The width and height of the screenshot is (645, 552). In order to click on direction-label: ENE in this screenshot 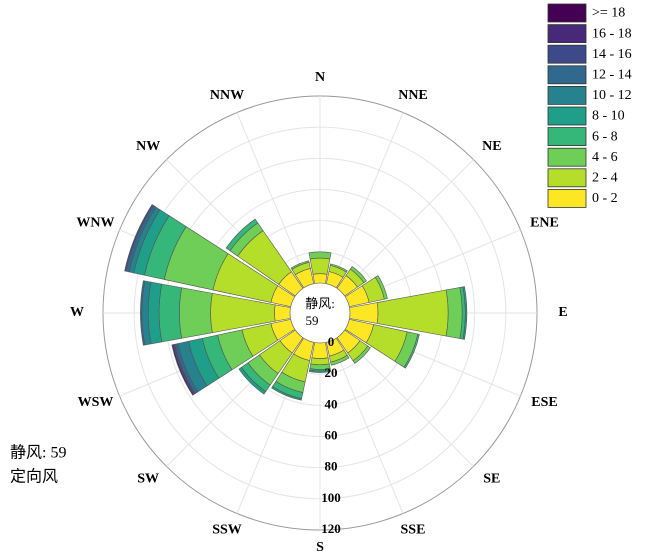, I will do `click(544, 222)`.